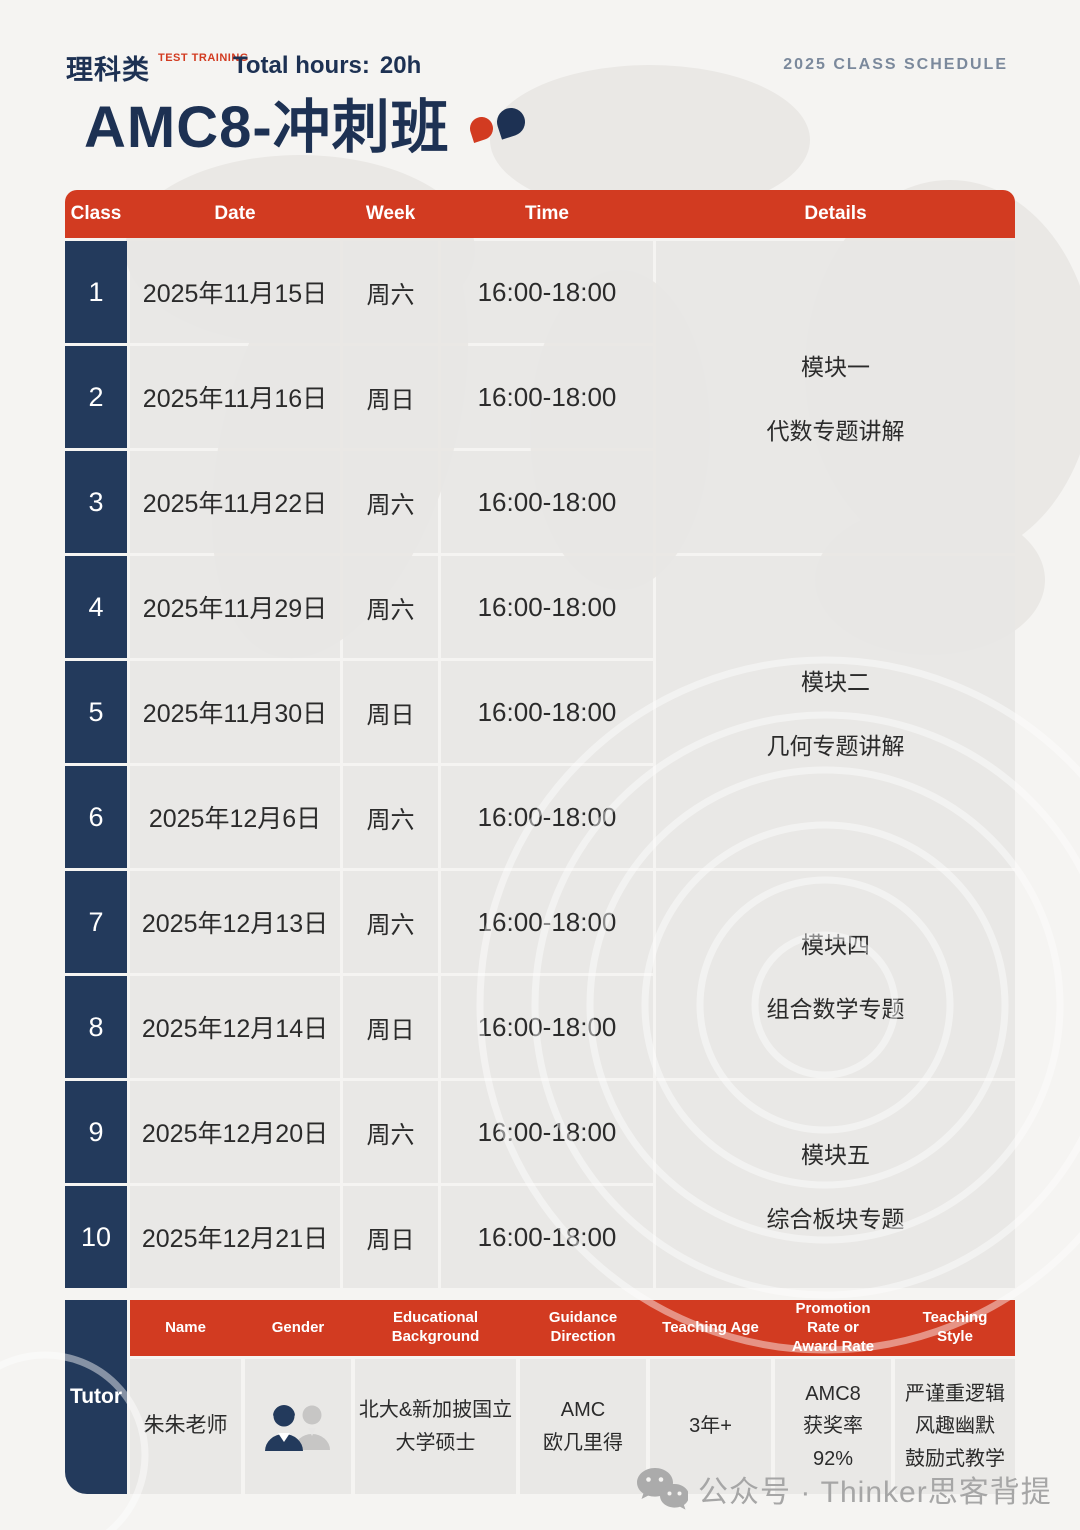  Describe the element at coordinates (312, 1427) in the screenshot. I see `male-icon` at that location.